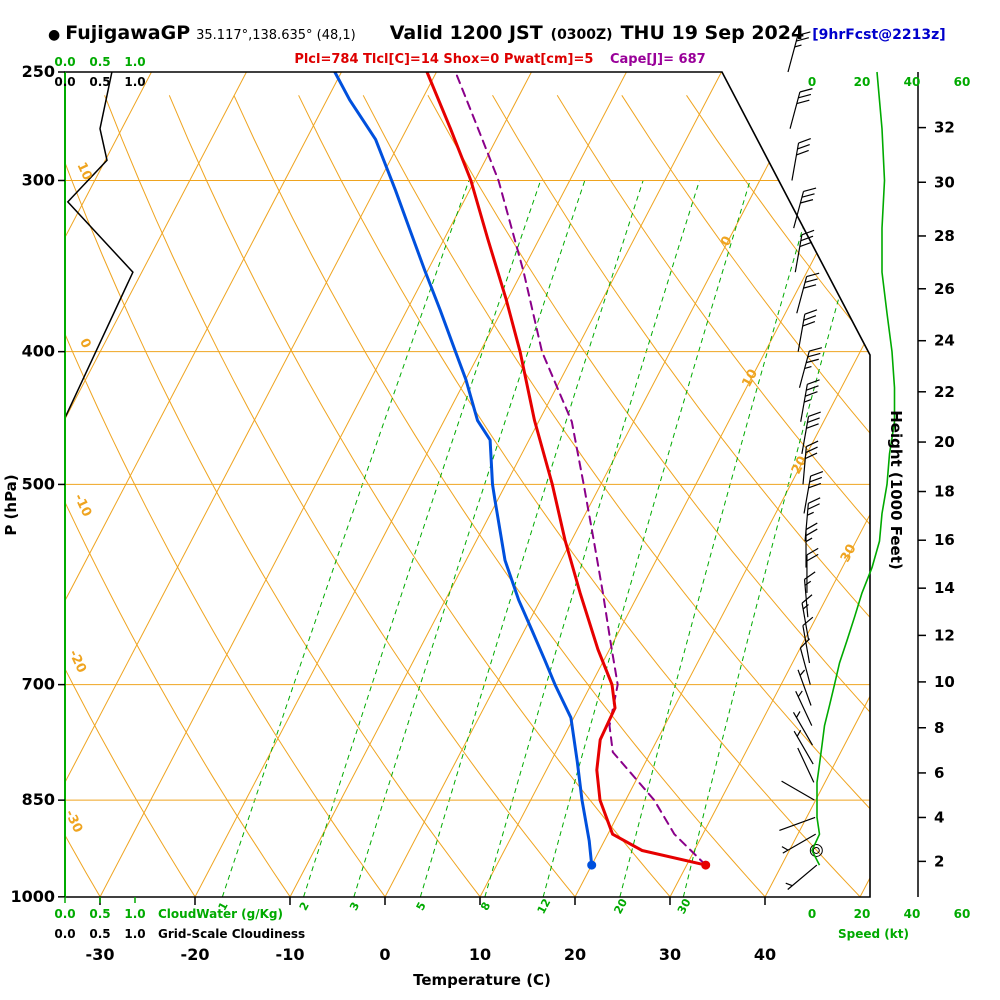 The height and width of the screenshot is (1000, 1000). What do you see at coordinates (944, 540) in the screenshot?
I see `svg-text: 16` at bounding box center [944, 540].